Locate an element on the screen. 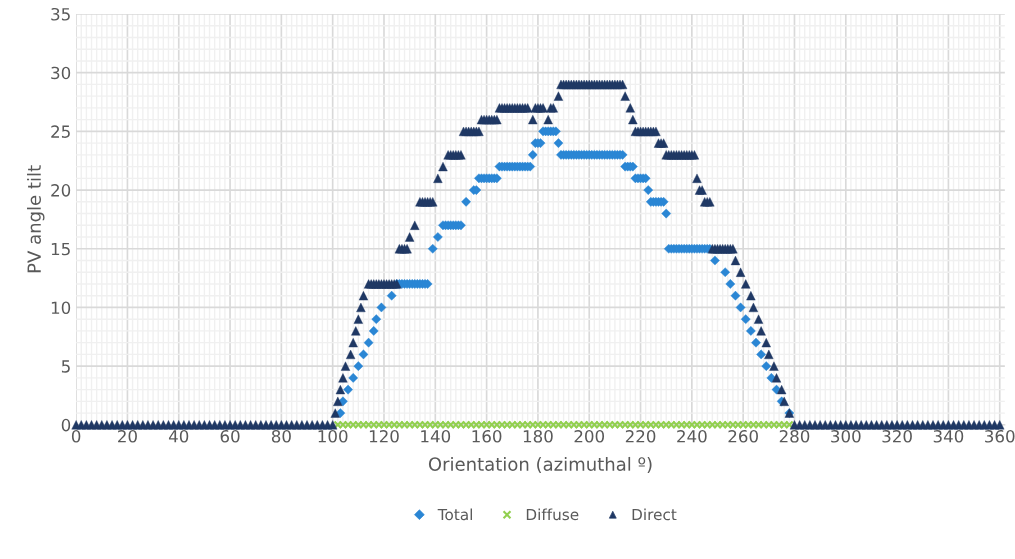  legend-label: Direct is located at coordinates (654, 514).